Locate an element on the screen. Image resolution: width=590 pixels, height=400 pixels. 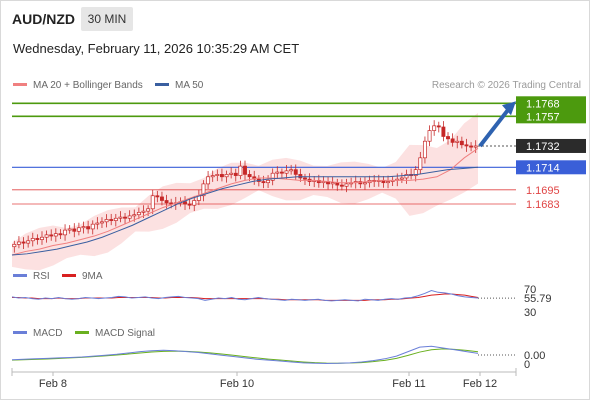
rsi-line is located at coordinates (245, 296).